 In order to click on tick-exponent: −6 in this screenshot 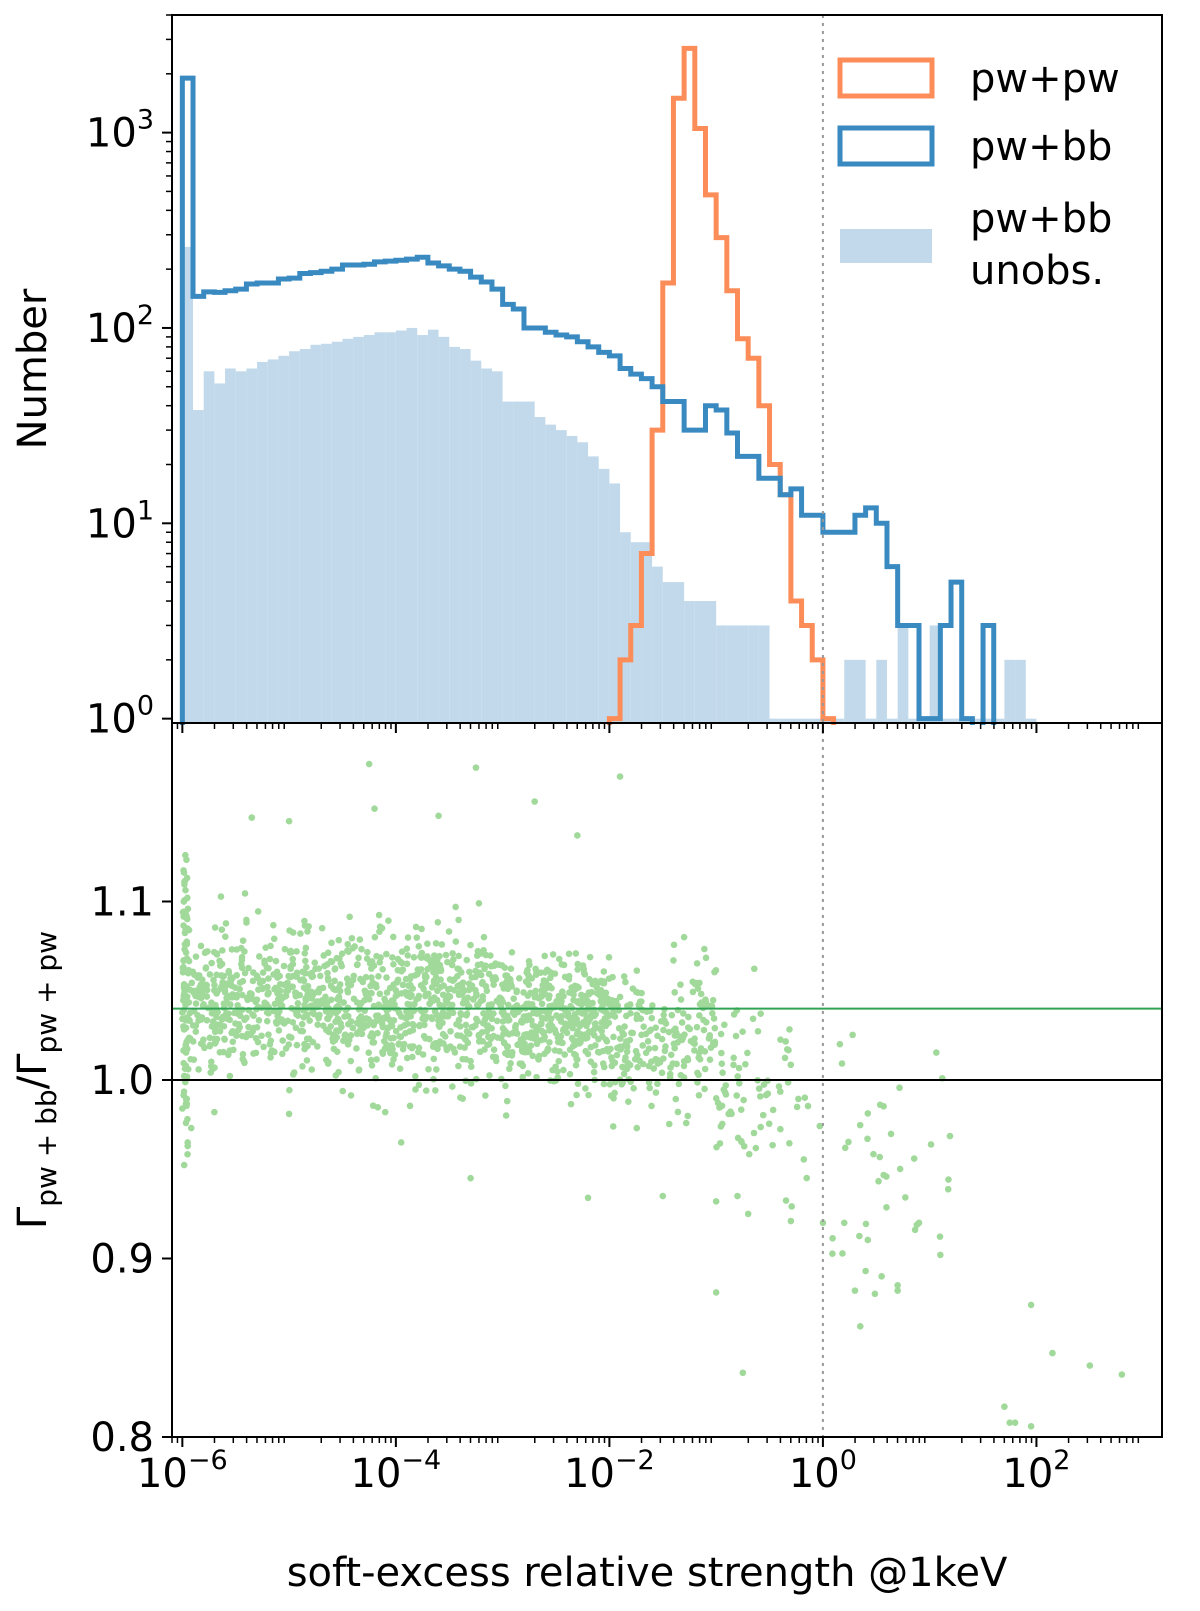, I will do `click(208, 1460)`.